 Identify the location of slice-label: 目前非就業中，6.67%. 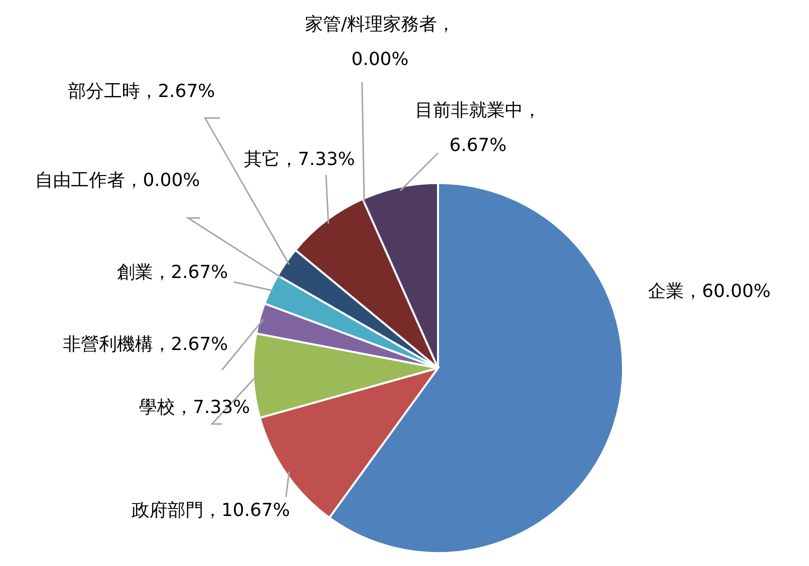
(478, 128).